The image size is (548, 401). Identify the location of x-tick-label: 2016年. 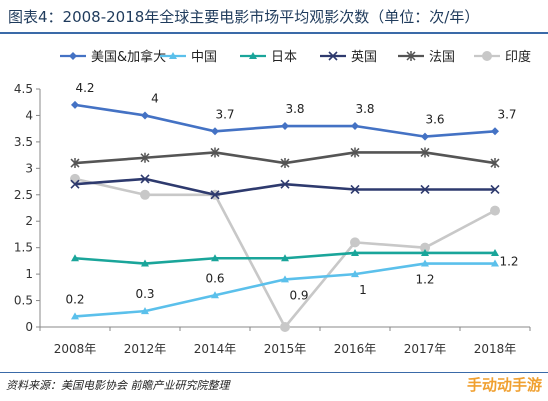
(355, 349).